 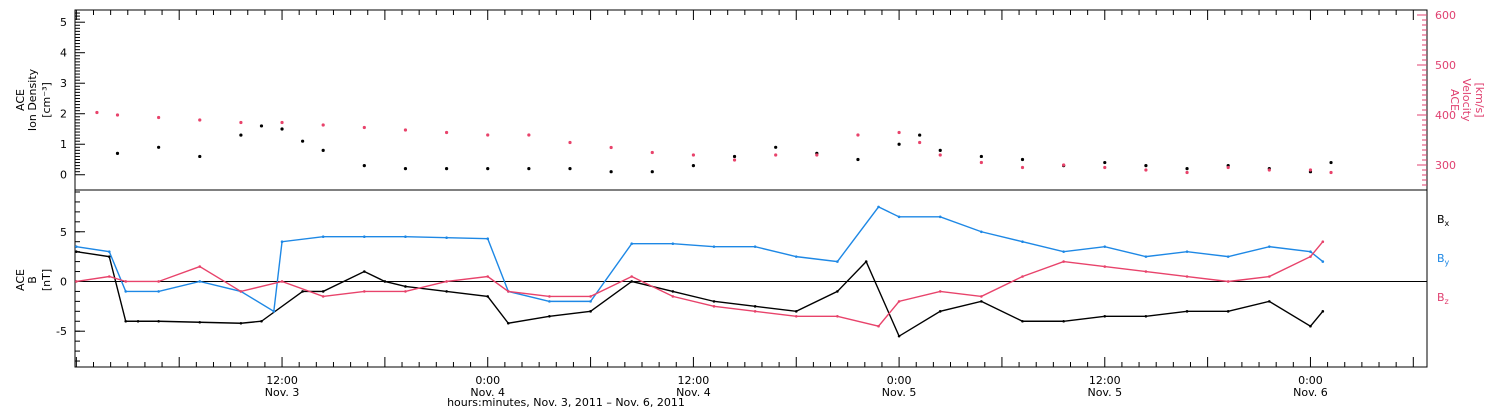 I want to click on velocity-axis-label-line2: Velocity, so click(x=1466, y=100).